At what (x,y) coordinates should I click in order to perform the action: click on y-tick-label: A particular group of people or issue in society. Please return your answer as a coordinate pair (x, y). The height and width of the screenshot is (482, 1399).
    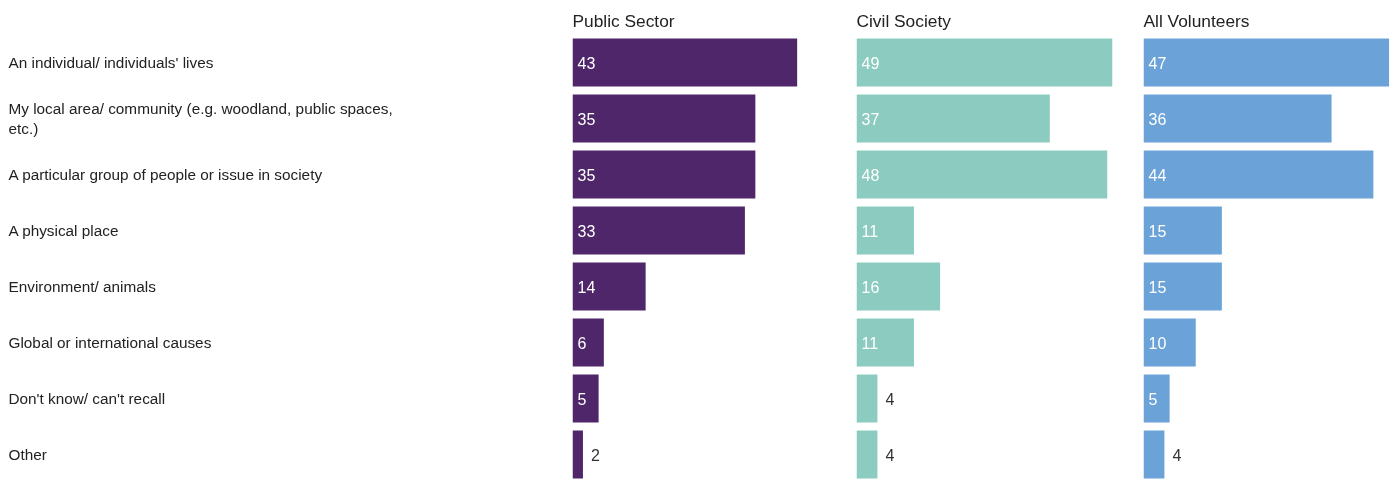
    Looking at the image, I should click on (165, 174).